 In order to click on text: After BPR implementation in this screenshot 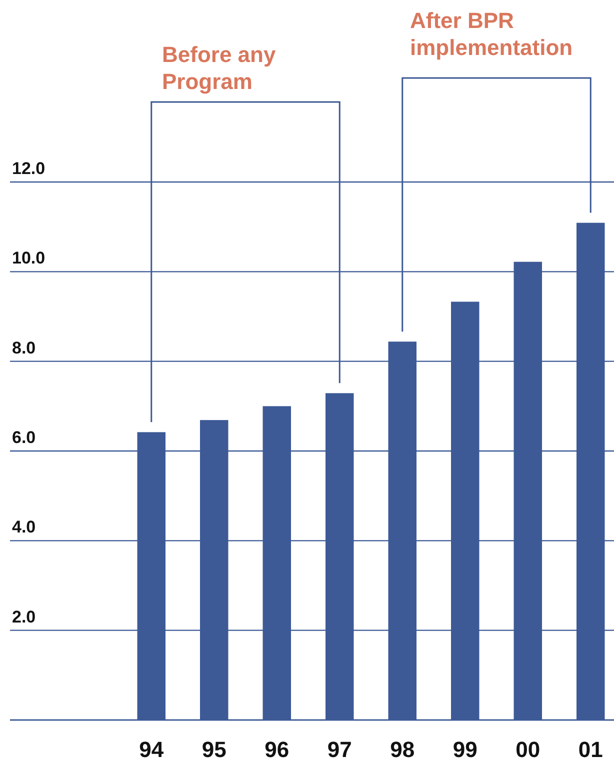, I will do `click(491, 34)`.